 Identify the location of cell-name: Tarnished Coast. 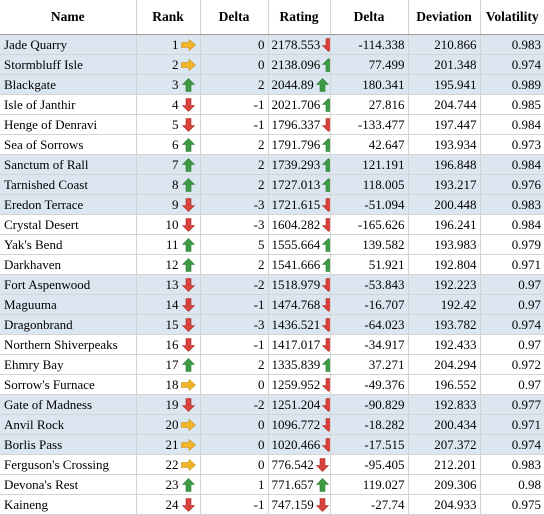
(68, 184).